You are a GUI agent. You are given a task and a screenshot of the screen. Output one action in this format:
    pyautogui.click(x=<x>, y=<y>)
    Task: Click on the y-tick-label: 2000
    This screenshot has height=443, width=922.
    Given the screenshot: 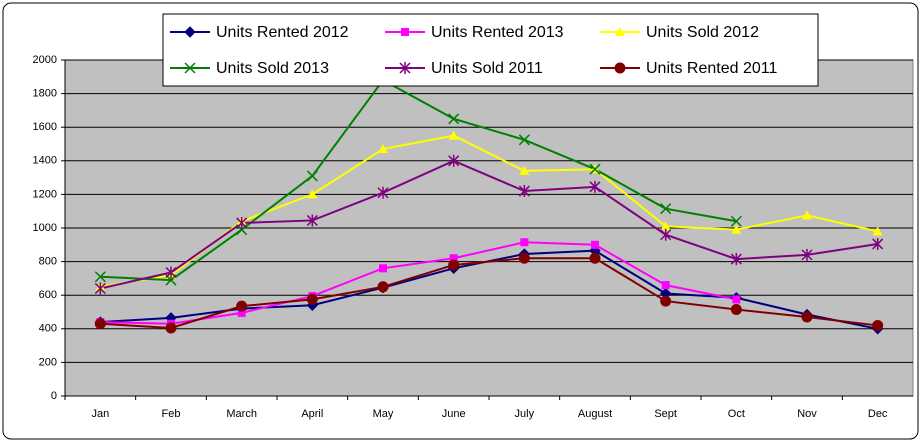 What is the action you would take?
    pyautogui.click(x=45, y=60)
    